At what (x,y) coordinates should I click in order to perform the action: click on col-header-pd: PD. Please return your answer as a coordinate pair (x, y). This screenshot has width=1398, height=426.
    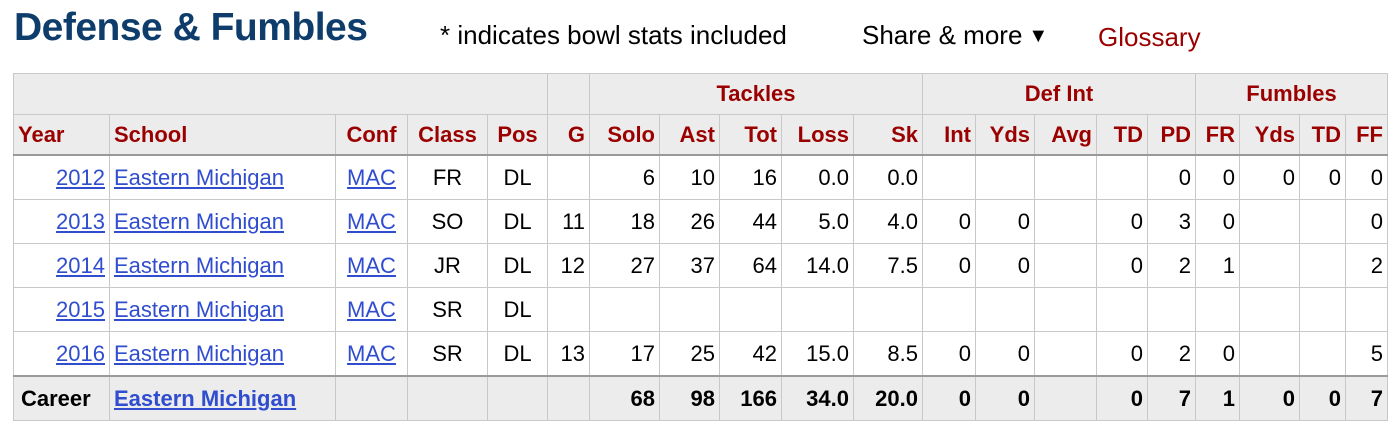
    Looking at the image, I should click on (1171, 135).